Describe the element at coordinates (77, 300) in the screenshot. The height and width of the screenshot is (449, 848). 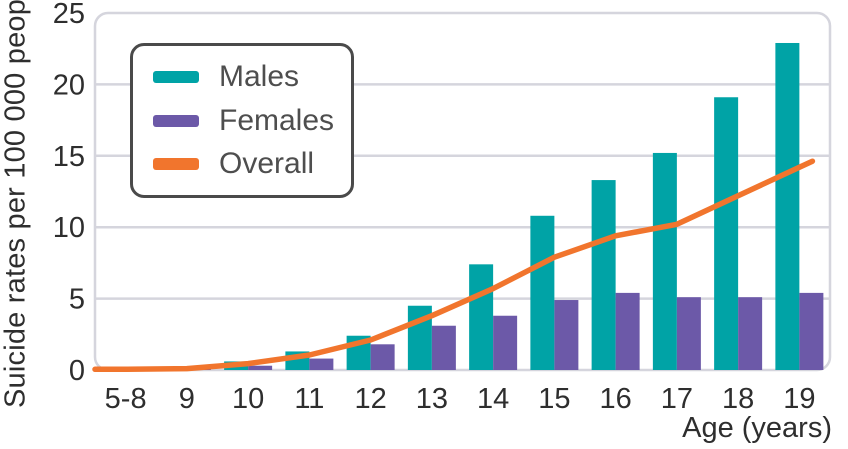
I see `y-tick-label: 5` at that location.